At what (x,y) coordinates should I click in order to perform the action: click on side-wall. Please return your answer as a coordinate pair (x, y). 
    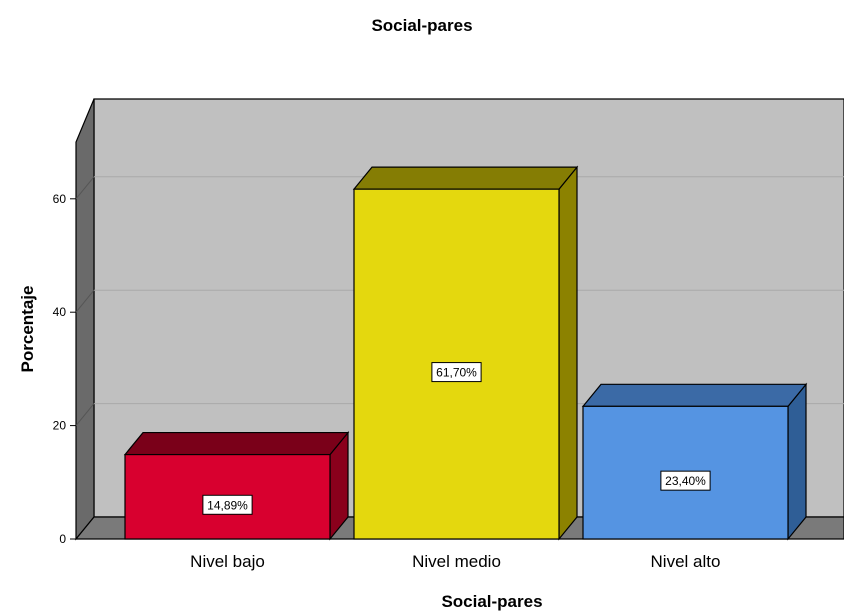
    Looking at the image, I should click on (85, 319).